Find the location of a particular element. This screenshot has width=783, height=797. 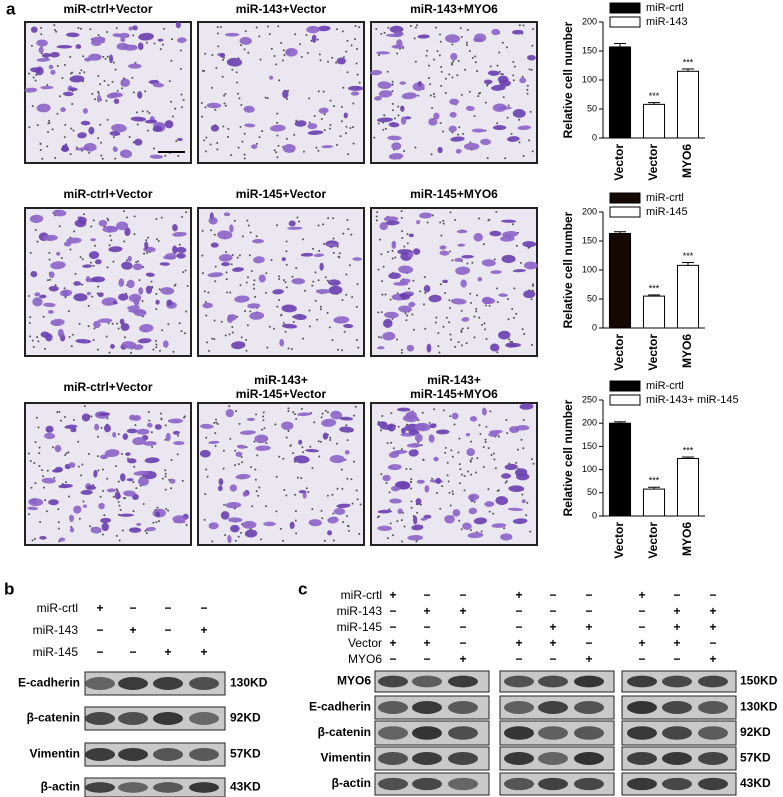

protein-label: MYO6 is located at coordinates (354, 681).